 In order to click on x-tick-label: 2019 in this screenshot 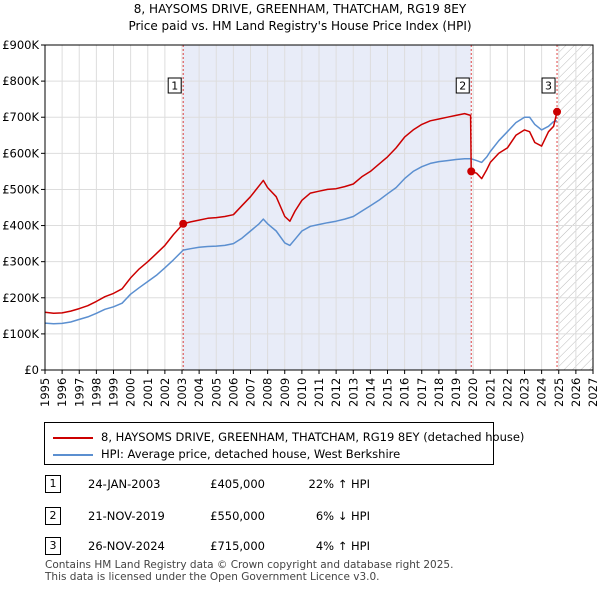, I will do `click(456, 392)`.